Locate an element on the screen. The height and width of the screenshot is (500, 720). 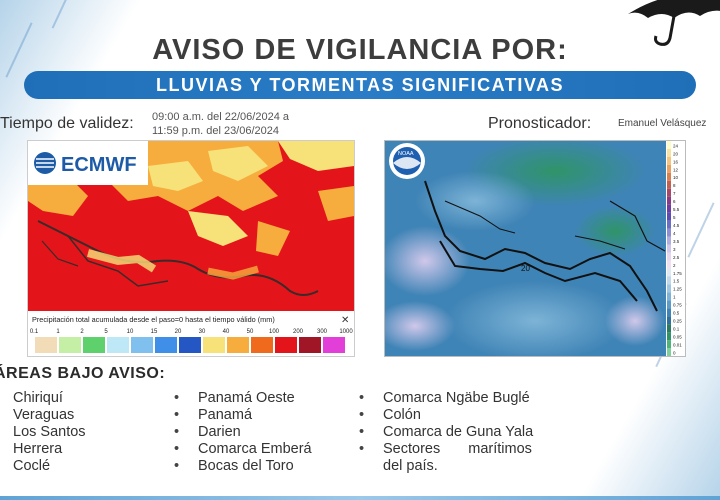
area-item: Coclé is located at coordinates (32, 466).